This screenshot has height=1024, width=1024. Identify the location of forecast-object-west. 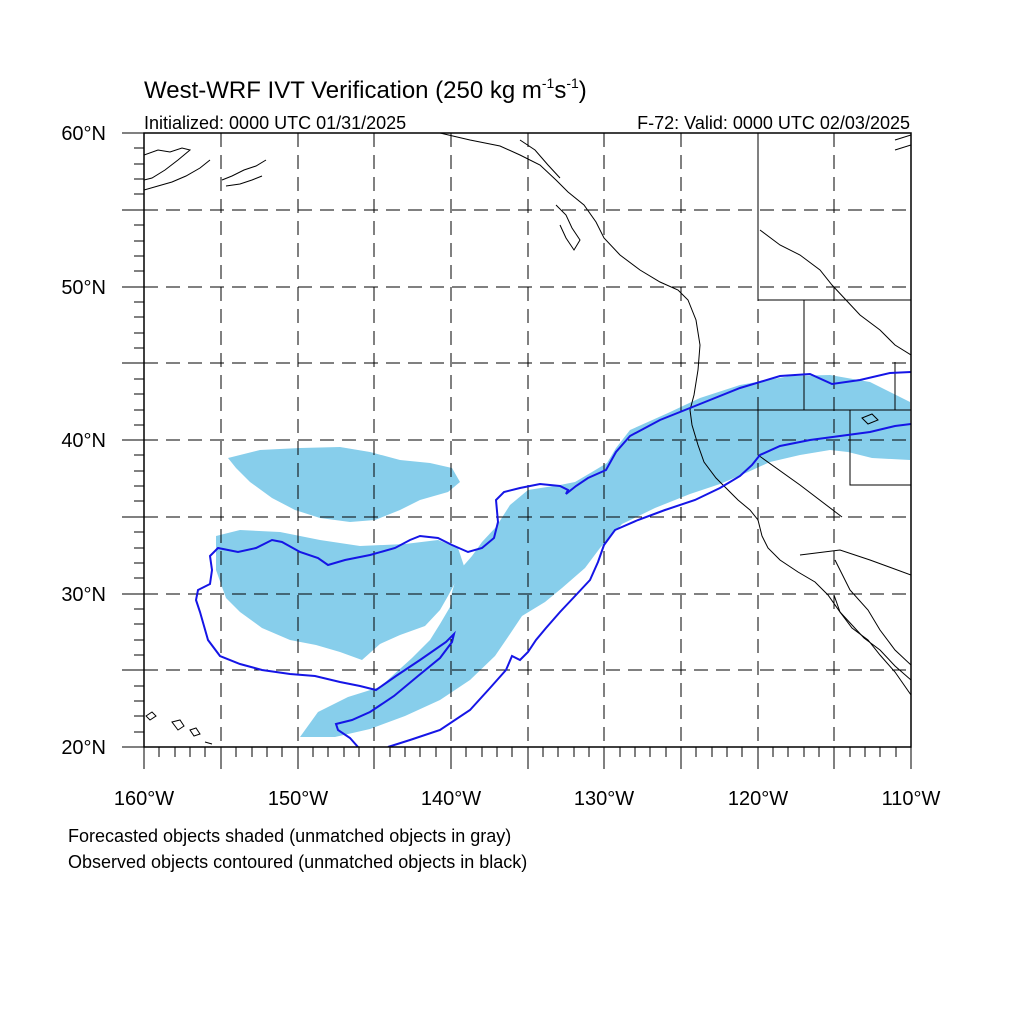
(340, 595).